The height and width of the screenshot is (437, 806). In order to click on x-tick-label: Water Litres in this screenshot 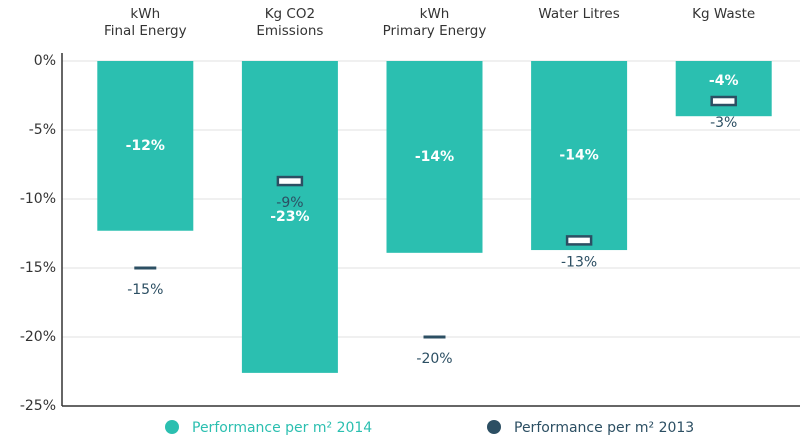, I will do `click(579, 14)`.